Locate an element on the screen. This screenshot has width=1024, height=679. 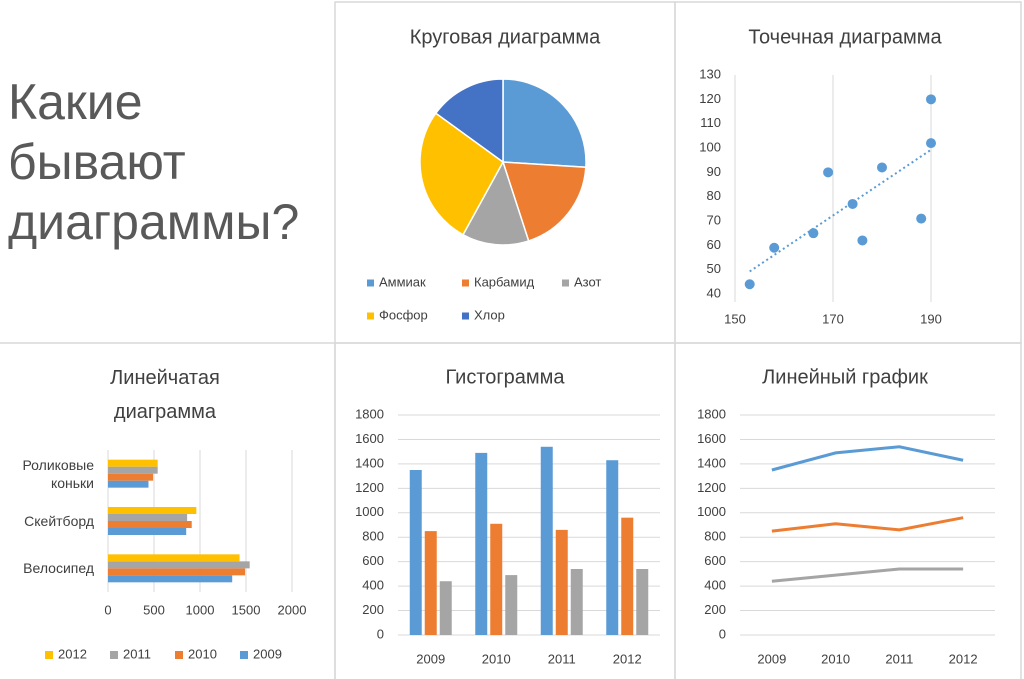
y-tick-label: Скейтборд is located at coordinates (59, 521).